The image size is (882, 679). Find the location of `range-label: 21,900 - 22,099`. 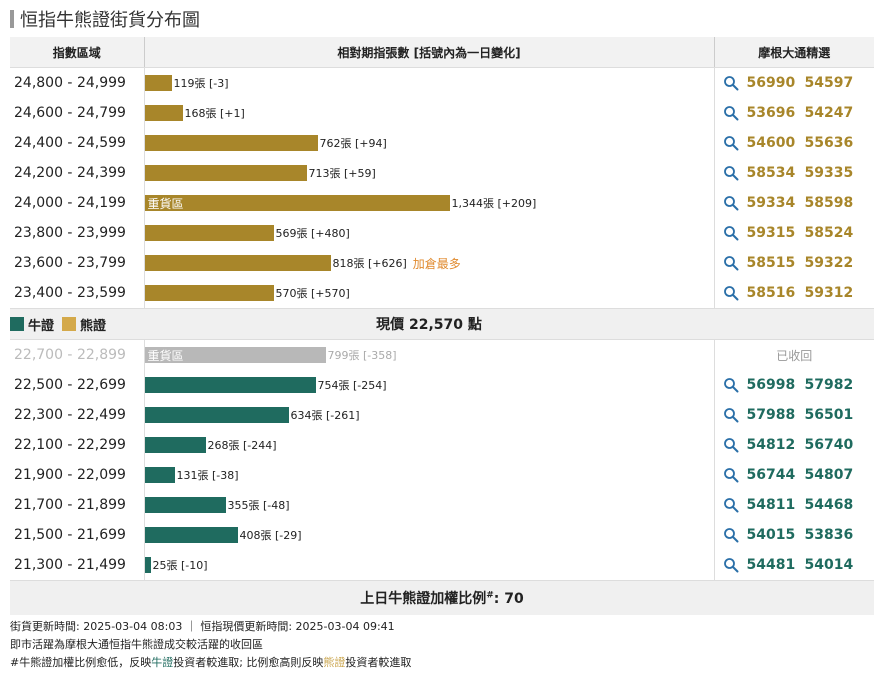

range-label: 21,900 - 22,099 is located at coordinates (70, 475).